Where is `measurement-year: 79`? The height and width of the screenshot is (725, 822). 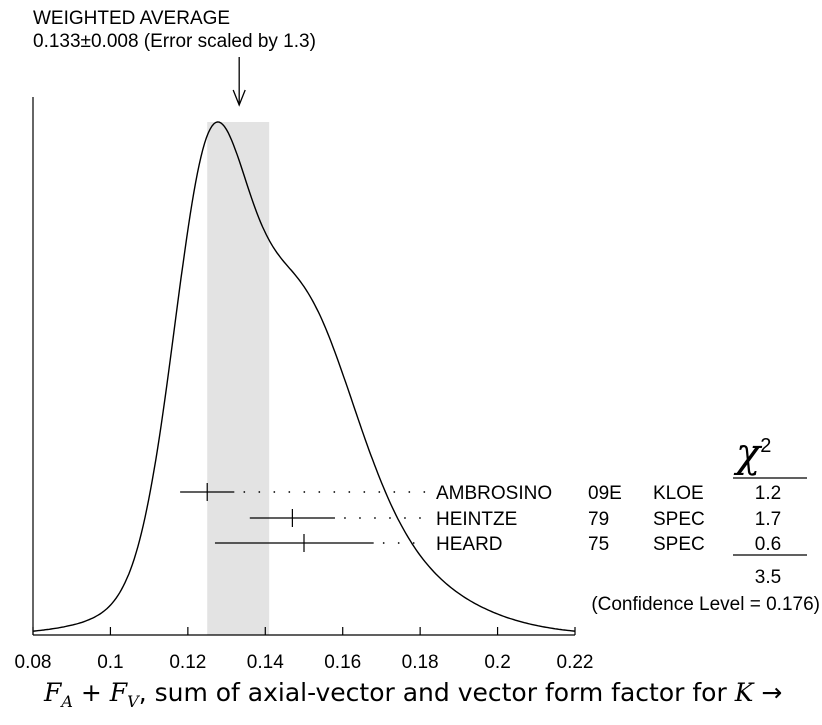 measurement-year: 79 is located at coordinates (598, 519).